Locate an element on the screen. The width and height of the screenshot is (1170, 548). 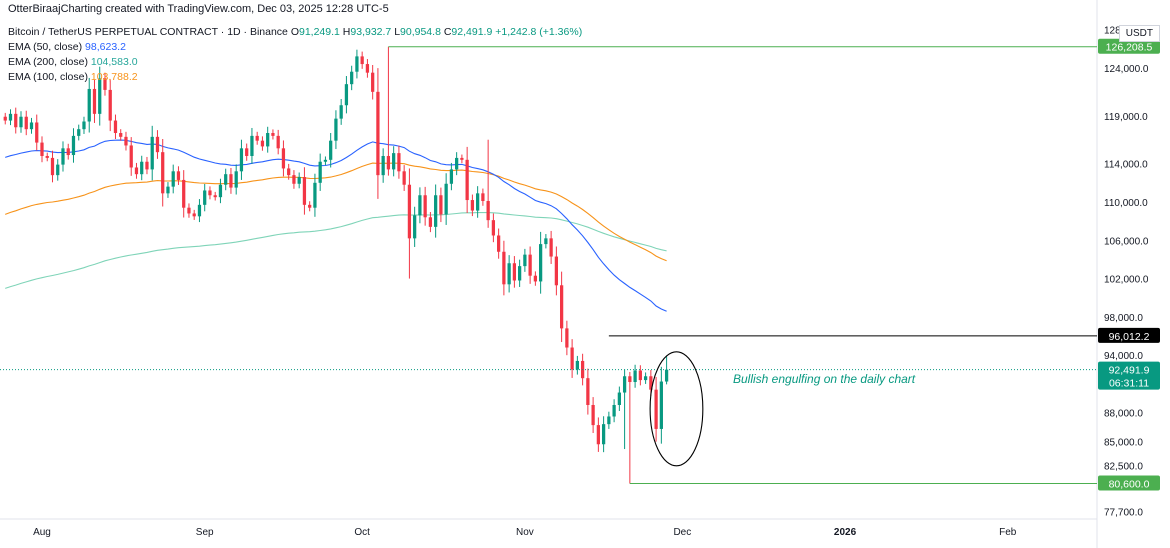
last-price-label: 92,491.9 is located at coordinates (1129, 371).